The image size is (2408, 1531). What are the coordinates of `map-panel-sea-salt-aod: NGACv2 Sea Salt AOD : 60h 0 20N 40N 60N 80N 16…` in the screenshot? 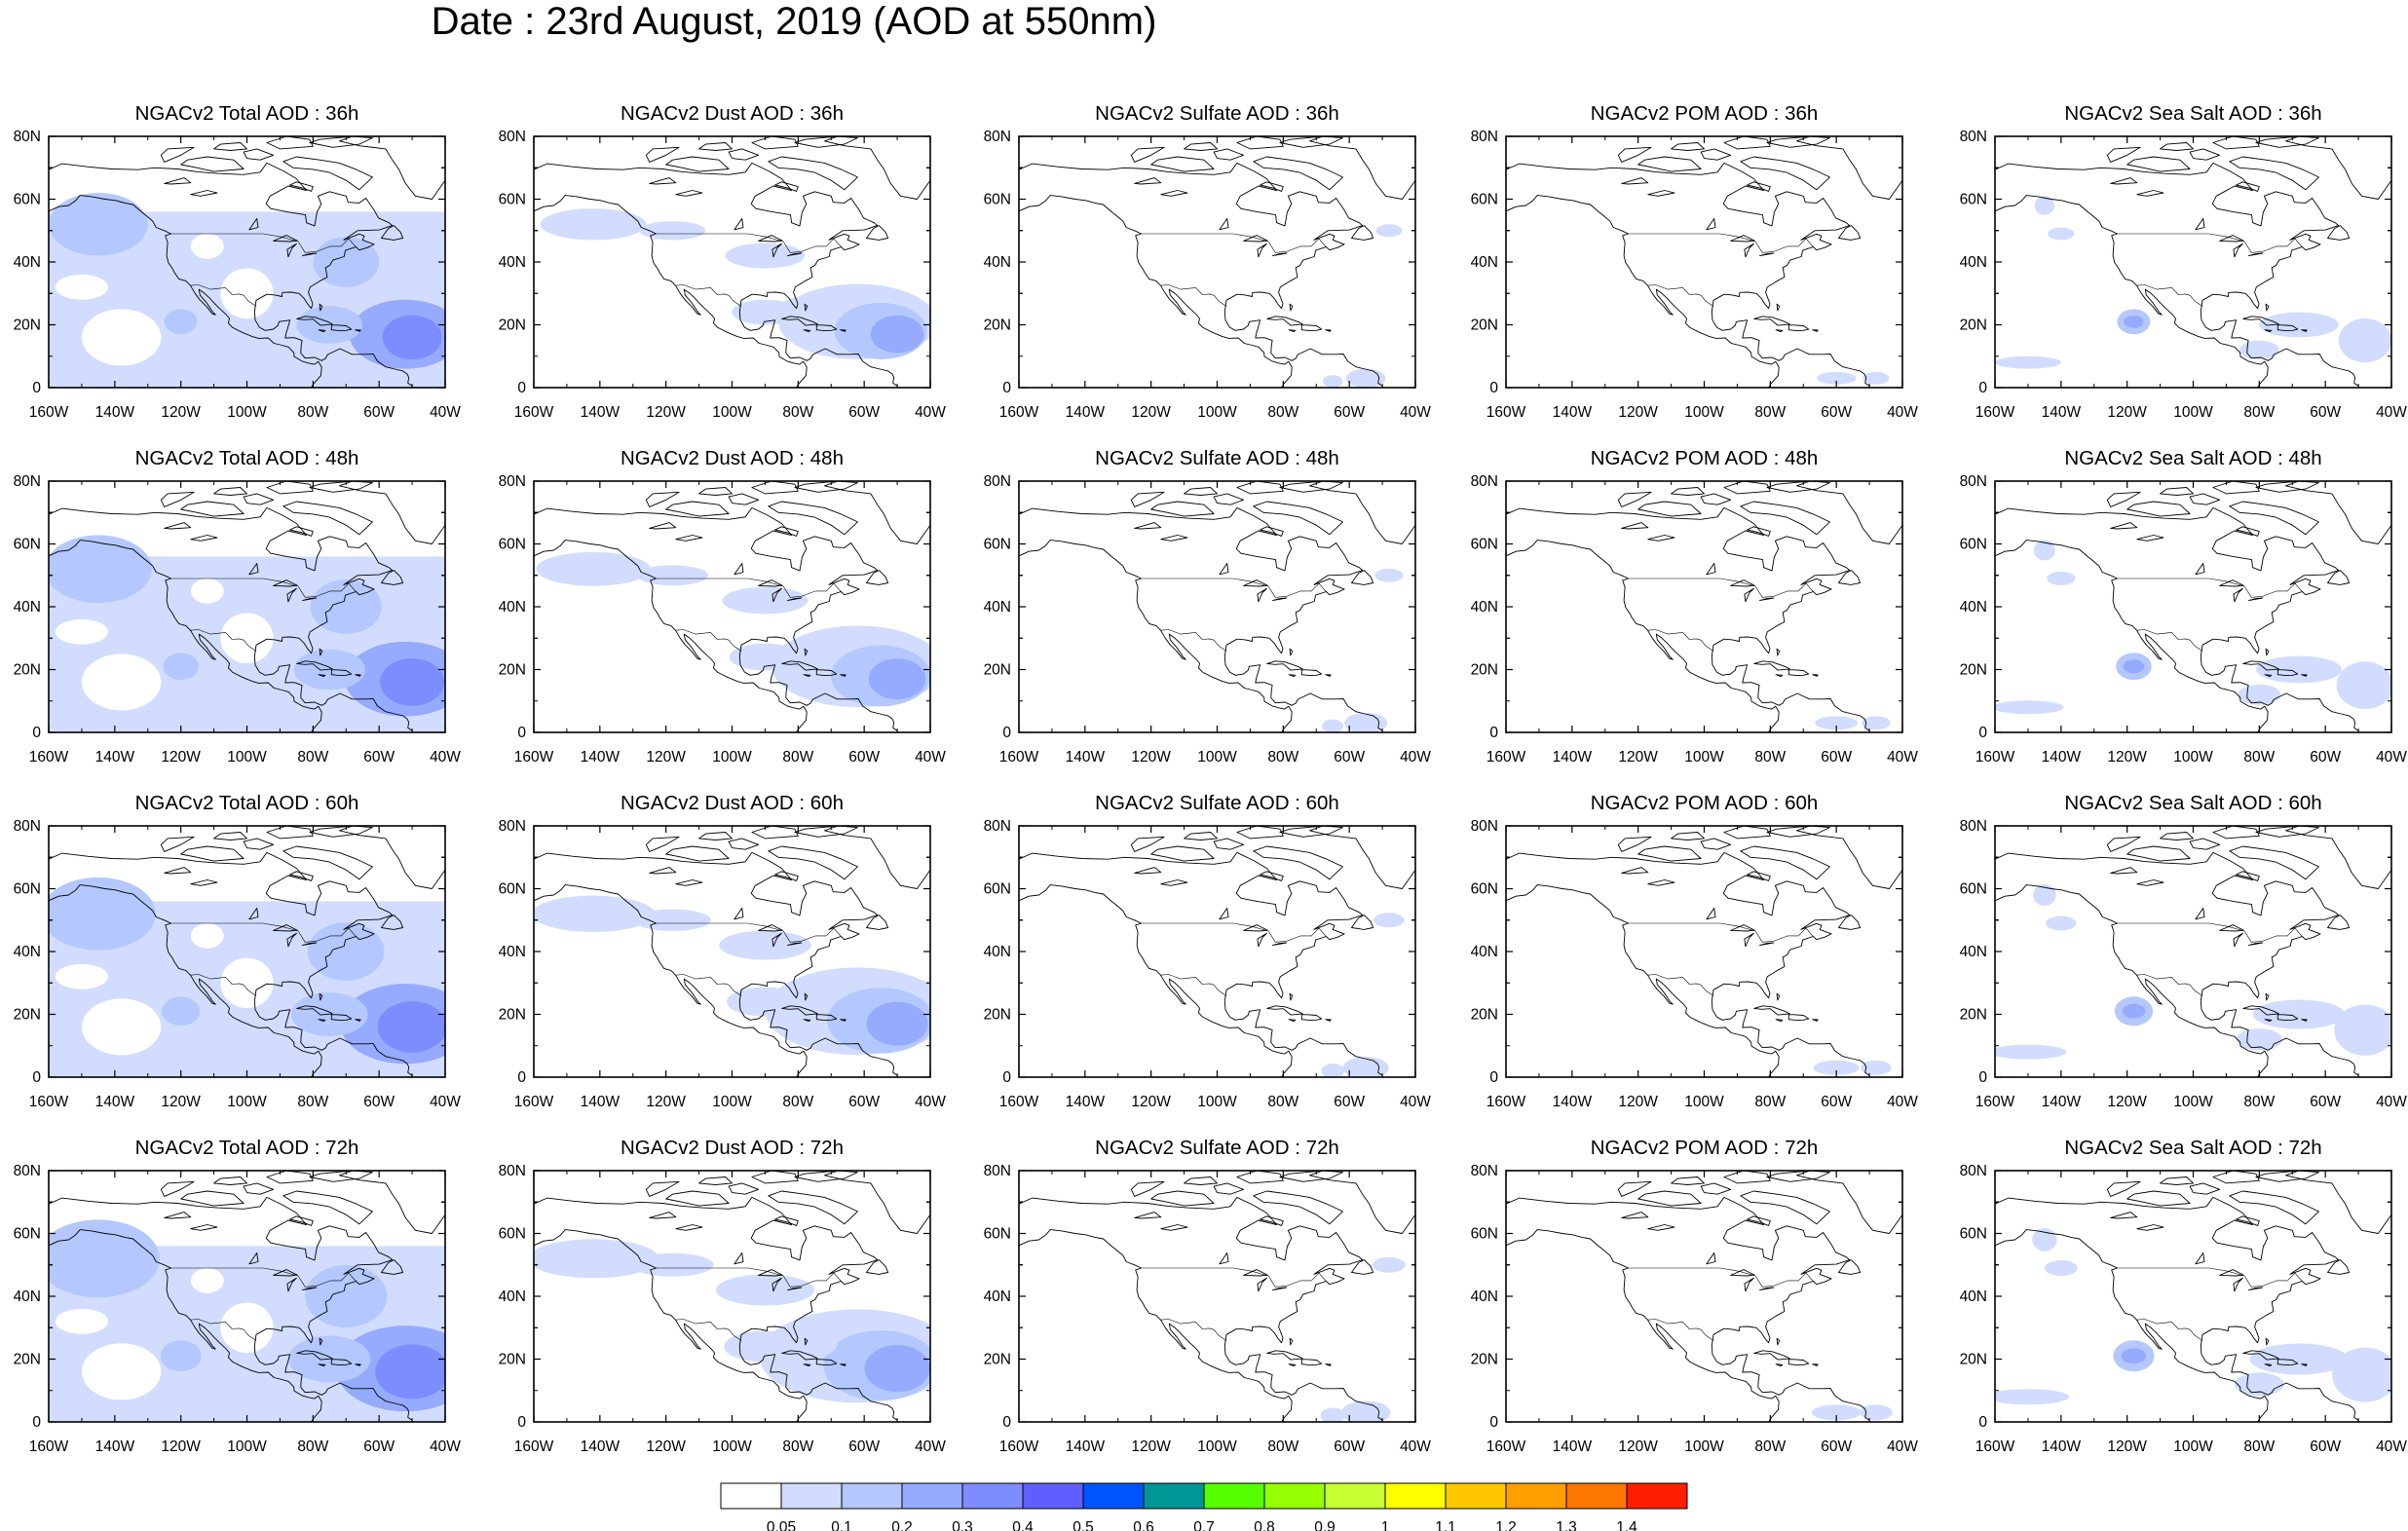 It's located at (2184, 951).